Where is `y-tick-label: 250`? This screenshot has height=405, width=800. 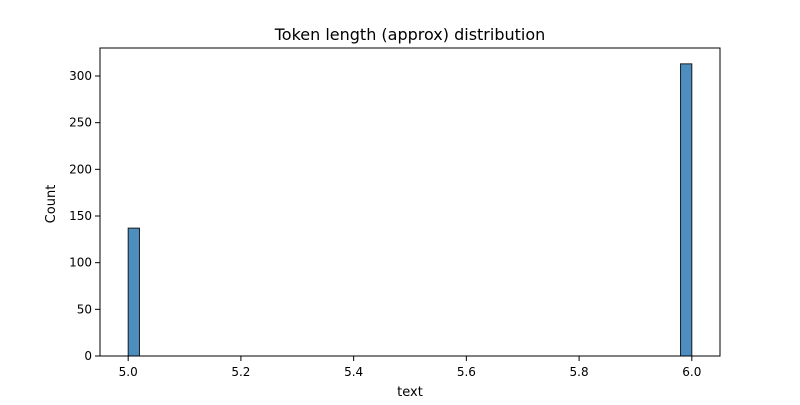
y-tick-label: 250 is located at coordinates (80, 123).